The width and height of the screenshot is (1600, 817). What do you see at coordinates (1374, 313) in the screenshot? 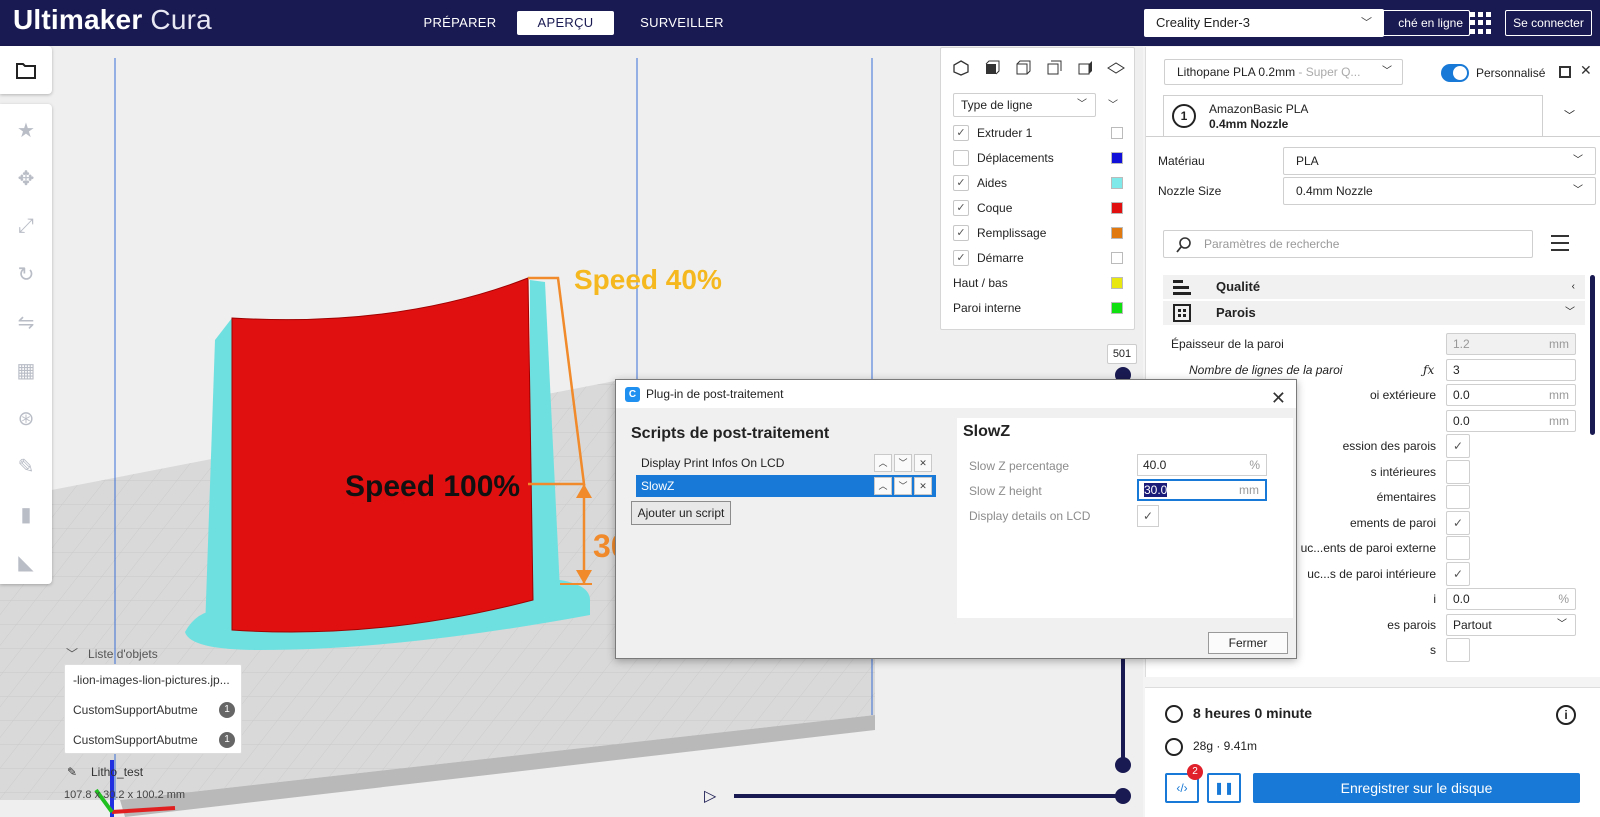
I see `category-walls: Parois ﹀` at bounding box center [1374, 313].